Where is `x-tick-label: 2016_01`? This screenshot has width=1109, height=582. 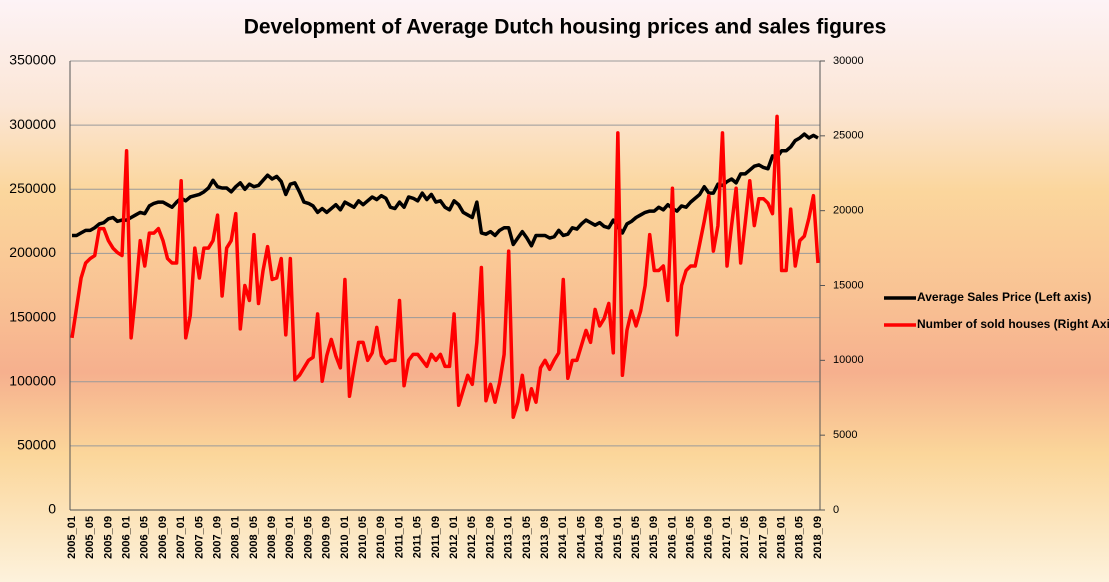
x-tick-label: 2016_01 is located at coordinates (672, 537).